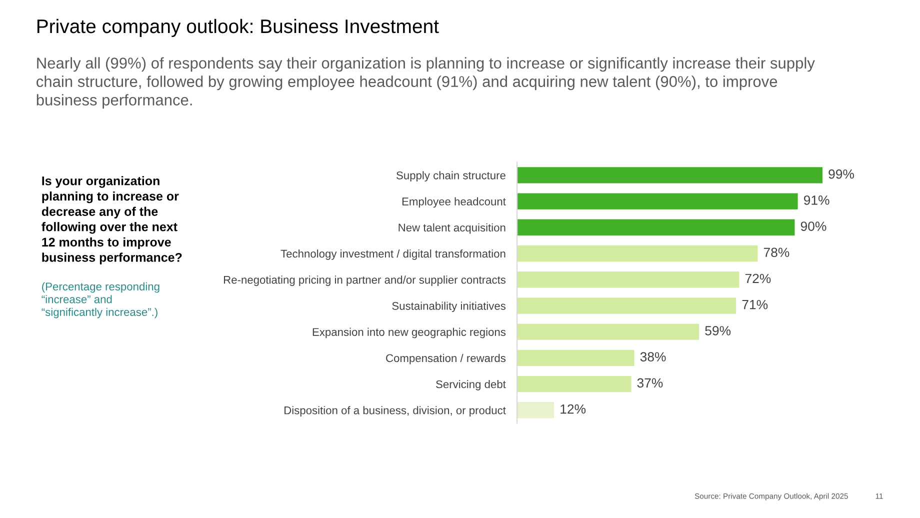  Describe the element at coordinates (449, 307) in the screenshot. I see `y-tick-label: Sustainability initiatives` at that location.